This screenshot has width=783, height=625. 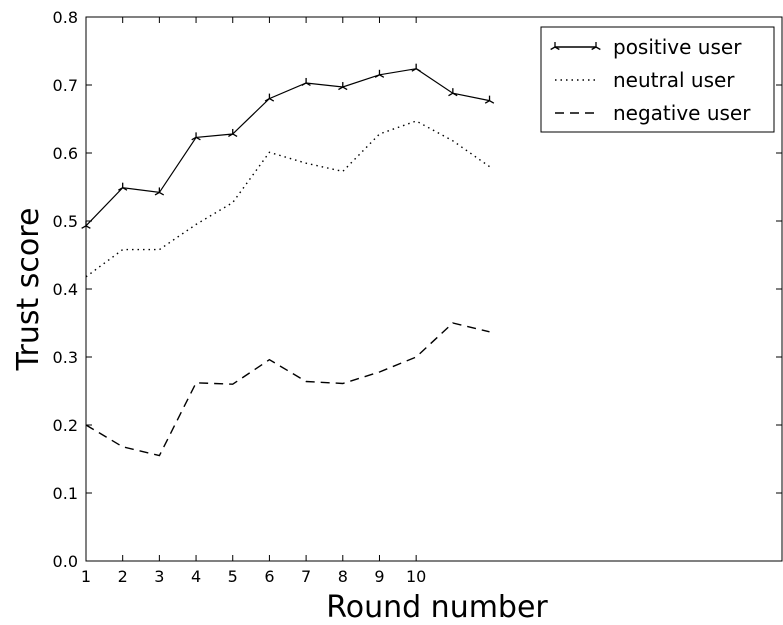 What do you see at coordinates (269, 576) in the screenshot?
I see `x-tick-label: 6` at bounding box center [269, 576].